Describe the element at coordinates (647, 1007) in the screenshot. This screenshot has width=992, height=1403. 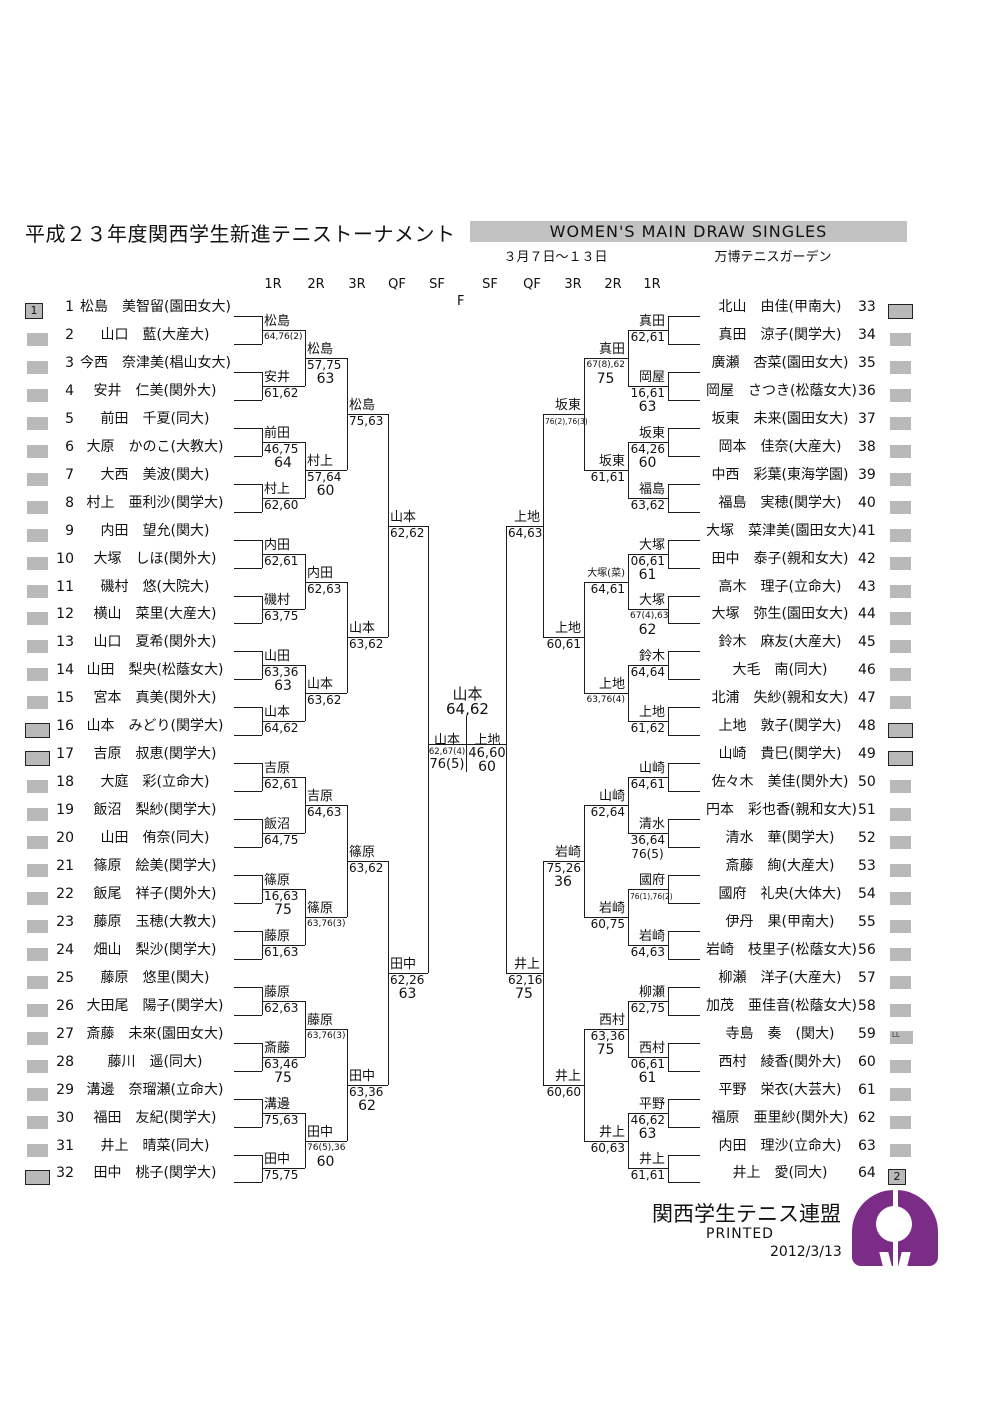
I see `match-score: 62,75` at that location.